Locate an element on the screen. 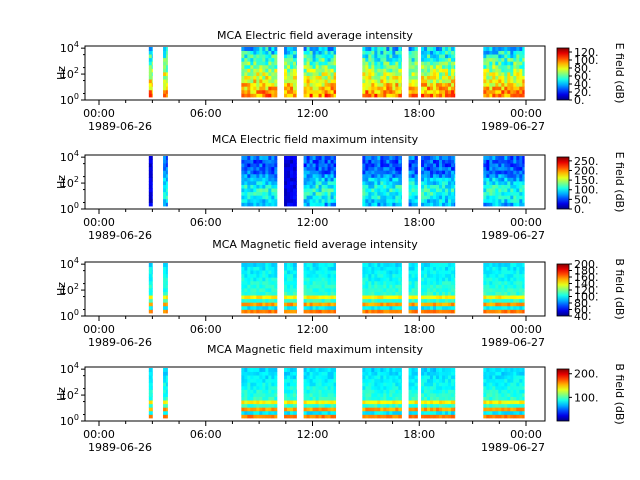  chart-title: MCA Electric field maximum intensity is located at coordinates (315, 139).